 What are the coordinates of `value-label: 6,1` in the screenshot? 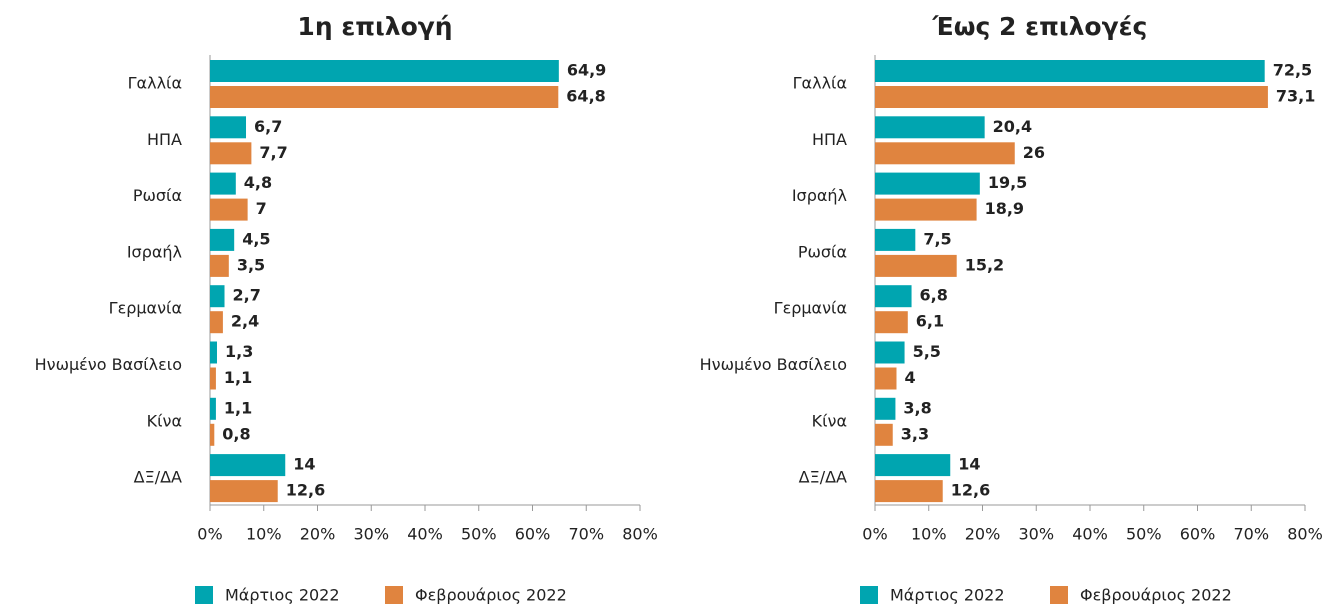 It's located at (930, 321).